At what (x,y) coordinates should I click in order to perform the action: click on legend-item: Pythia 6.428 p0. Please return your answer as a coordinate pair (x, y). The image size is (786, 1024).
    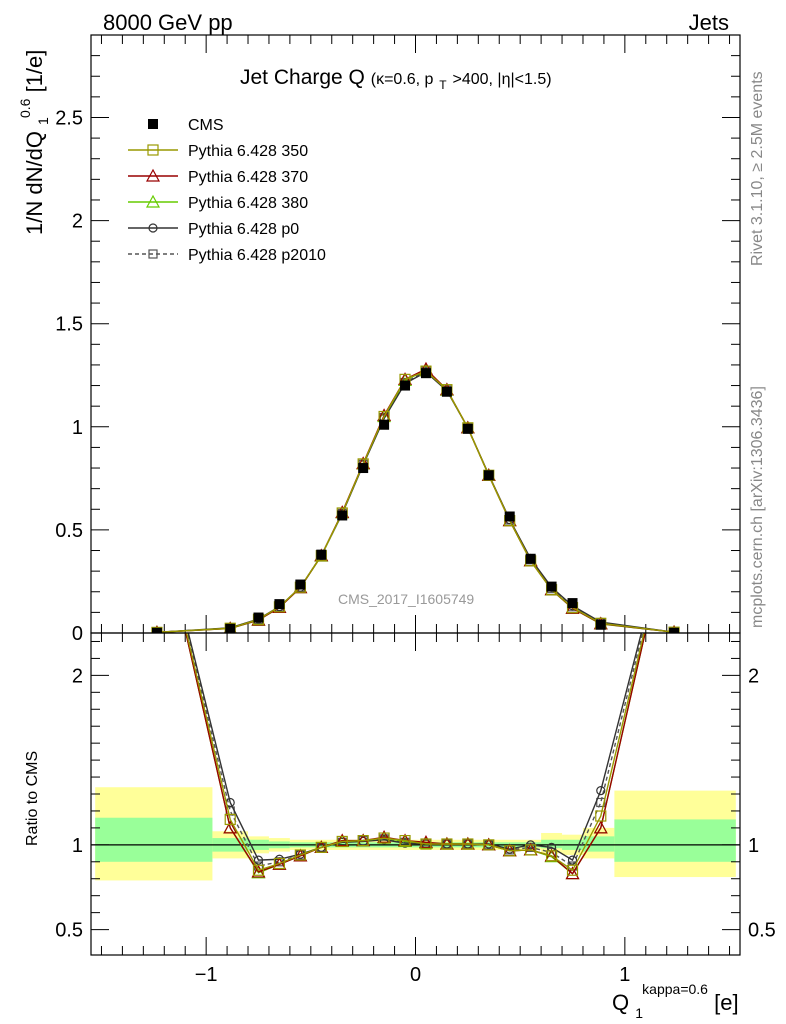
    Looking at the image, I should click on (213, 229).